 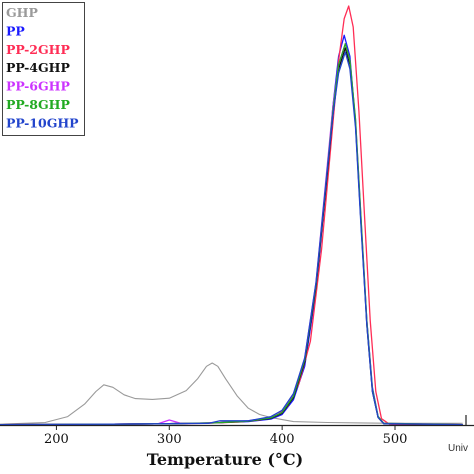 I want to click on x-tick-label: 500, so click(x=395, y=439).